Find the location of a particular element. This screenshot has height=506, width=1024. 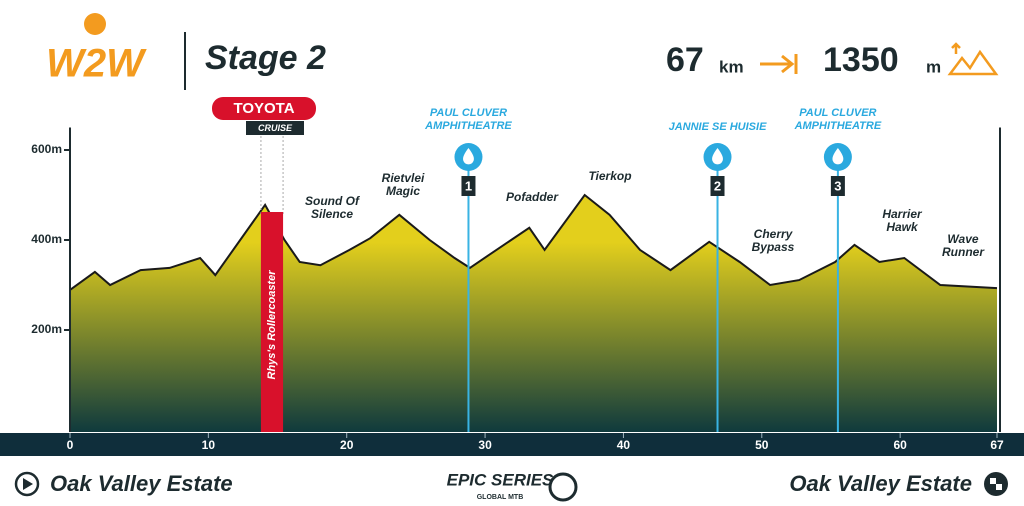

logo: W2W is located at coordinates (96, 64).